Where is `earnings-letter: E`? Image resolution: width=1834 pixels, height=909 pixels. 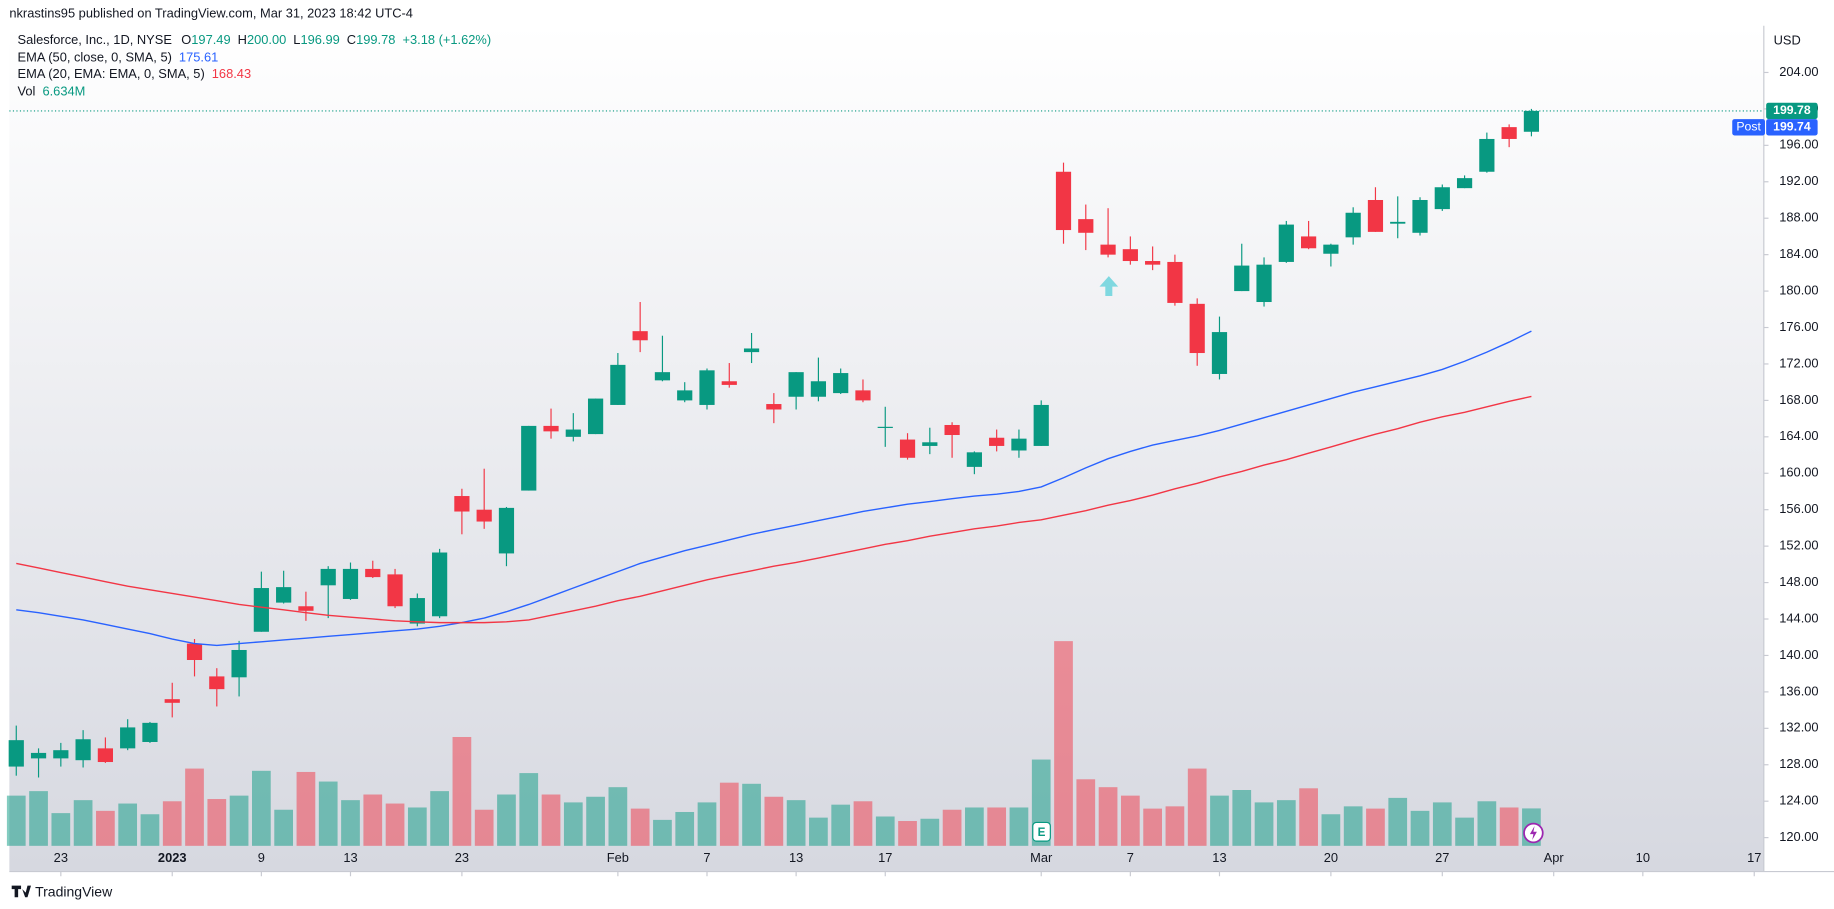
earnings-letter: E is located at coordinates (1042, 832).